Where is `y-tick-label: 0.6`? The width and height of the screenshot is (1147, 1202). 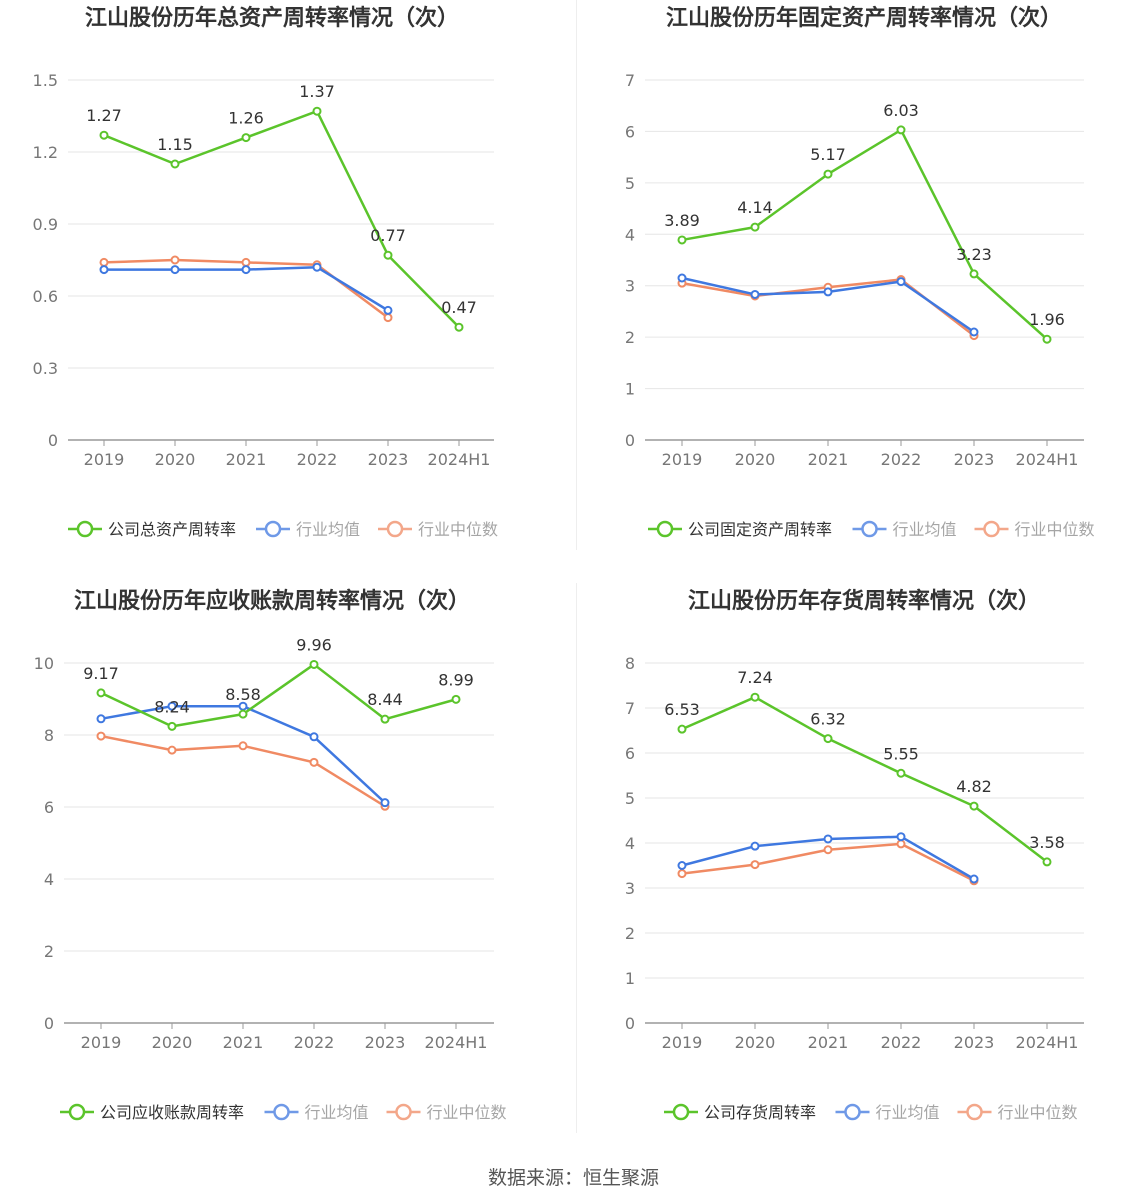
y-tick-label: 0.6 is located at coordinates (45, 296).